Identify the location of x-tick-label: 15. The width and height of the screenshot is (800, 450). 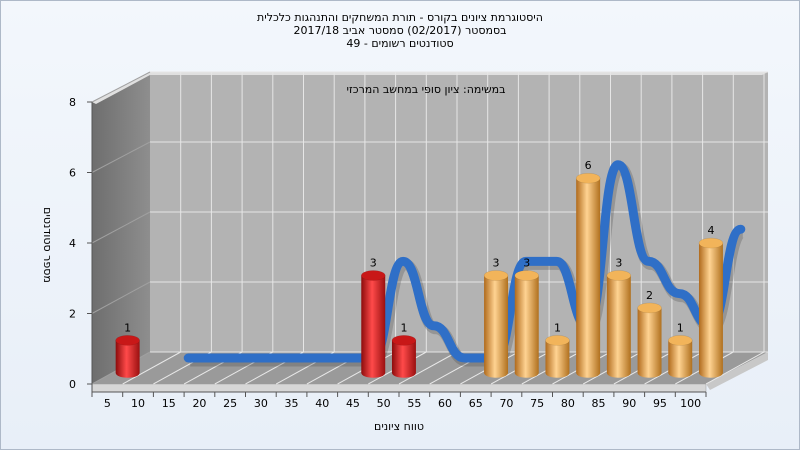
(169, 403).